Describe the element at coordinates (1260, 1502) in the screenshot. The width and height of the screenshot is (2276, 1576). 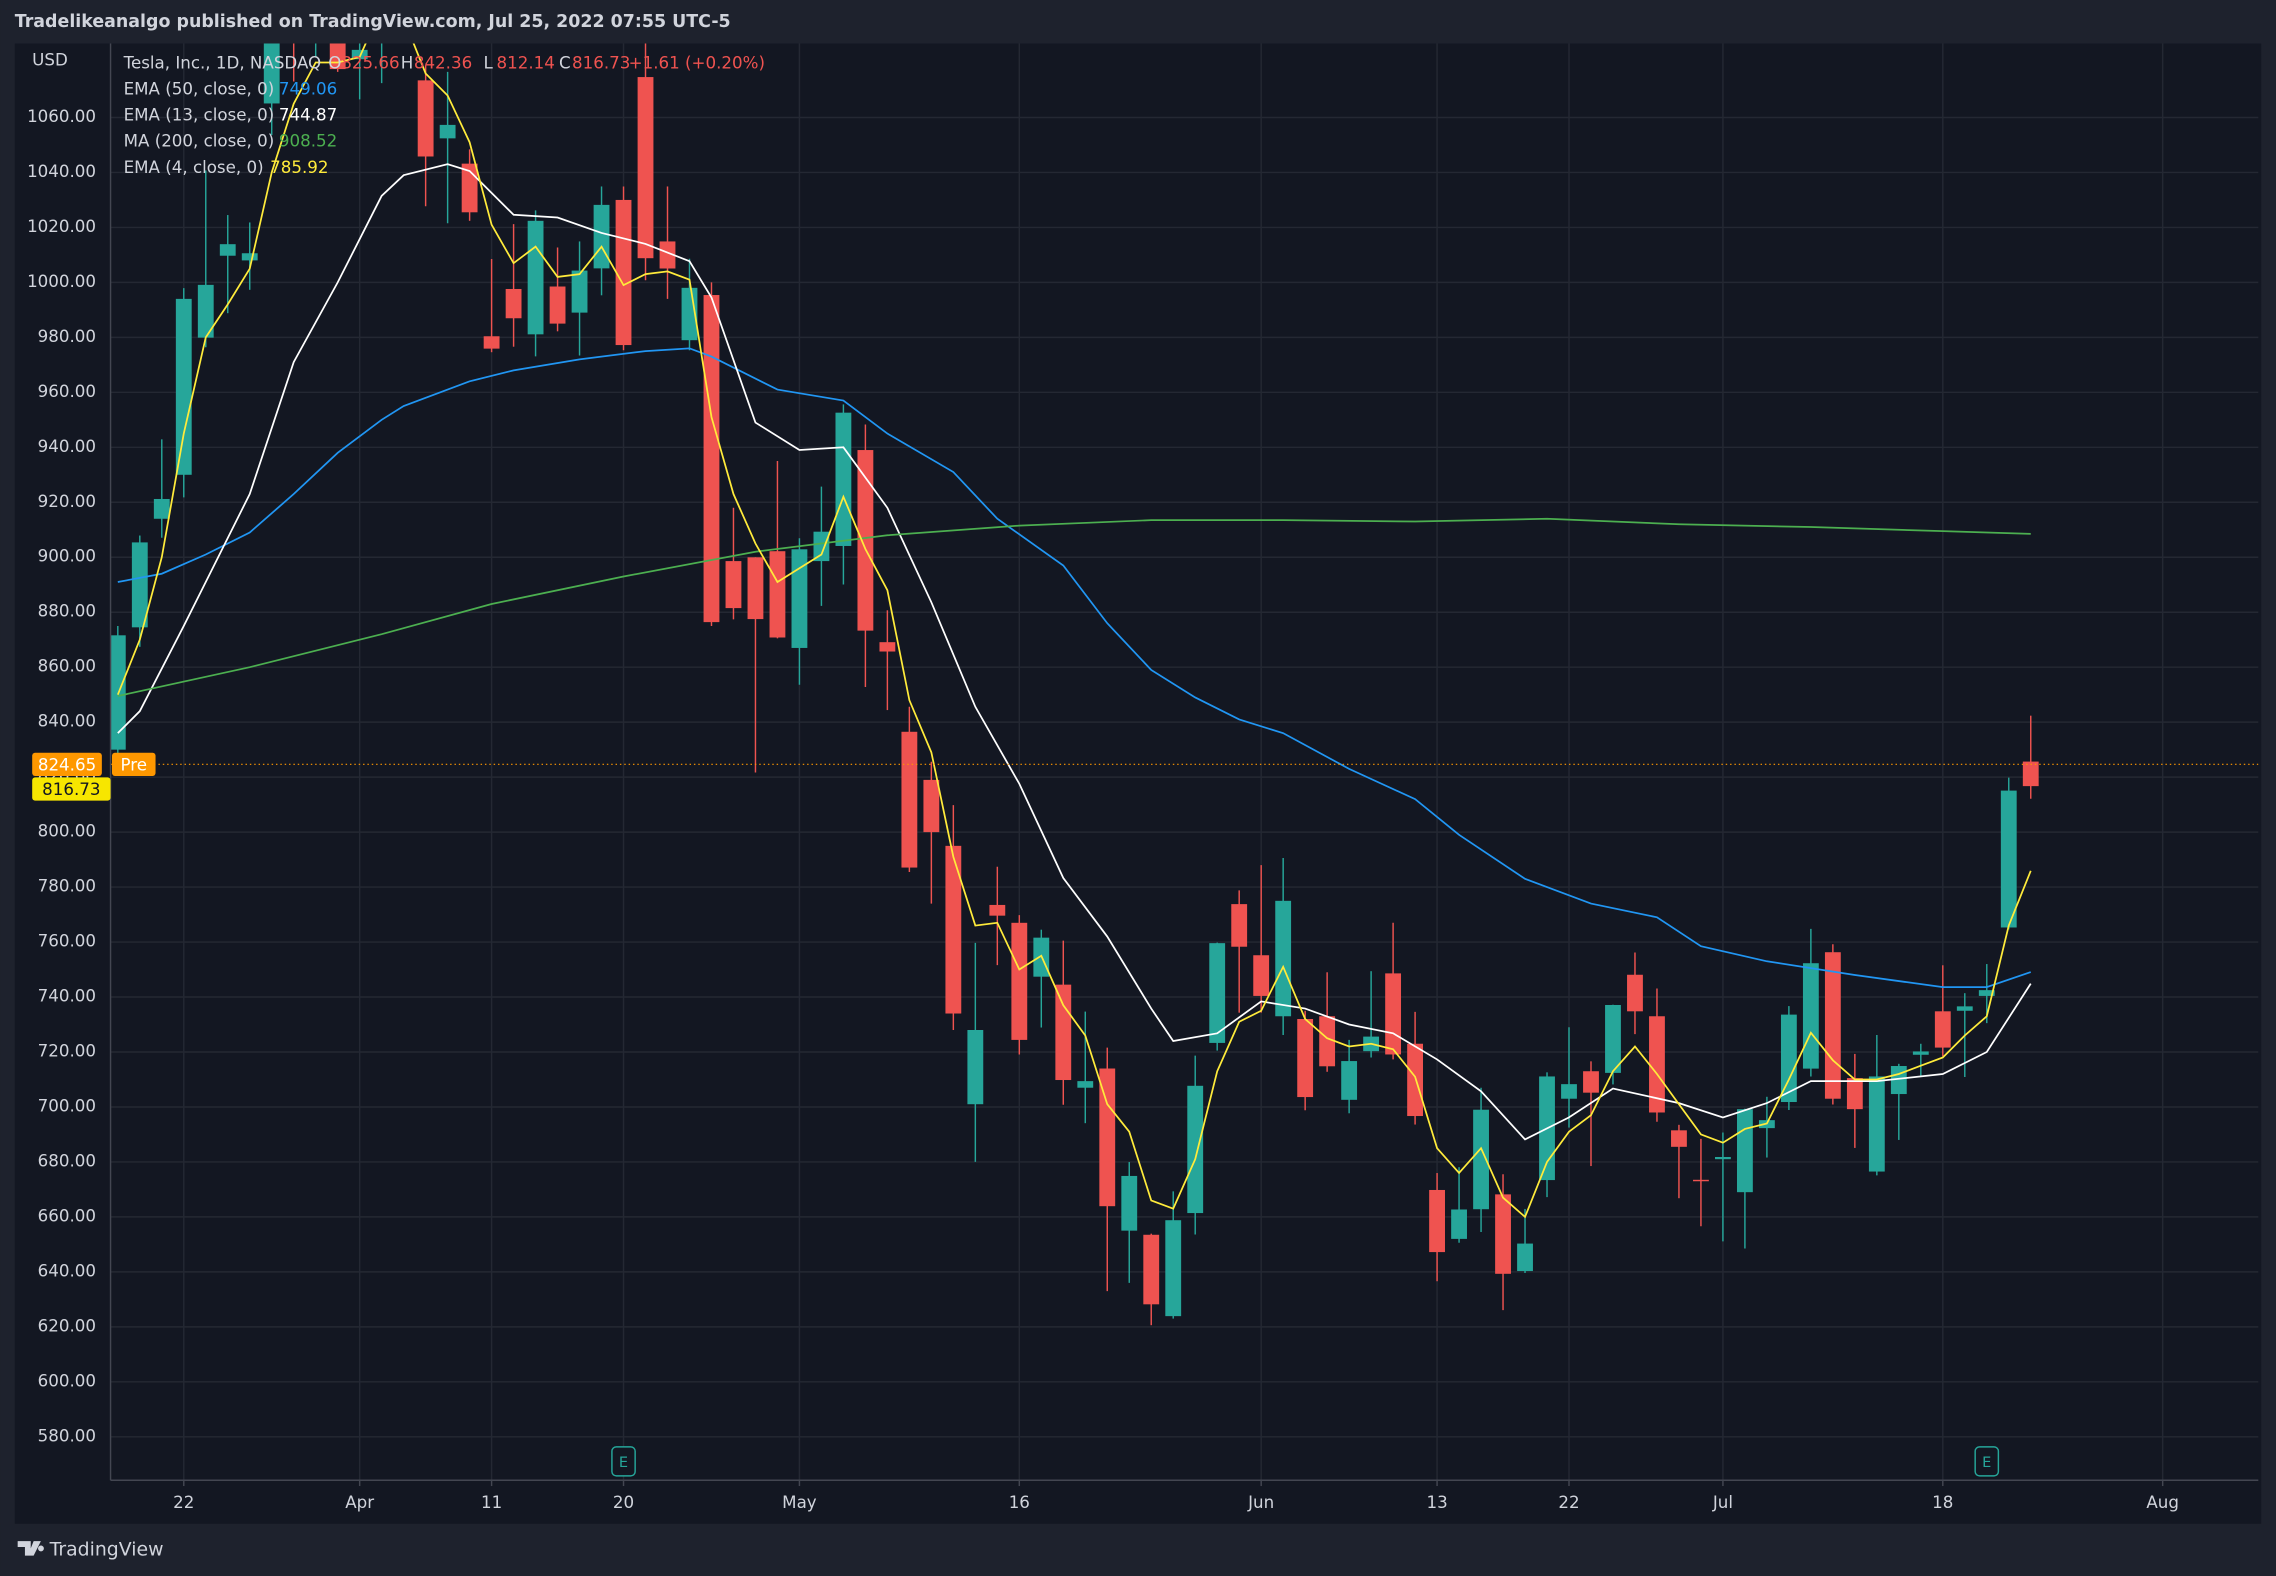
I see `x-tick-label: Jun` at that location.